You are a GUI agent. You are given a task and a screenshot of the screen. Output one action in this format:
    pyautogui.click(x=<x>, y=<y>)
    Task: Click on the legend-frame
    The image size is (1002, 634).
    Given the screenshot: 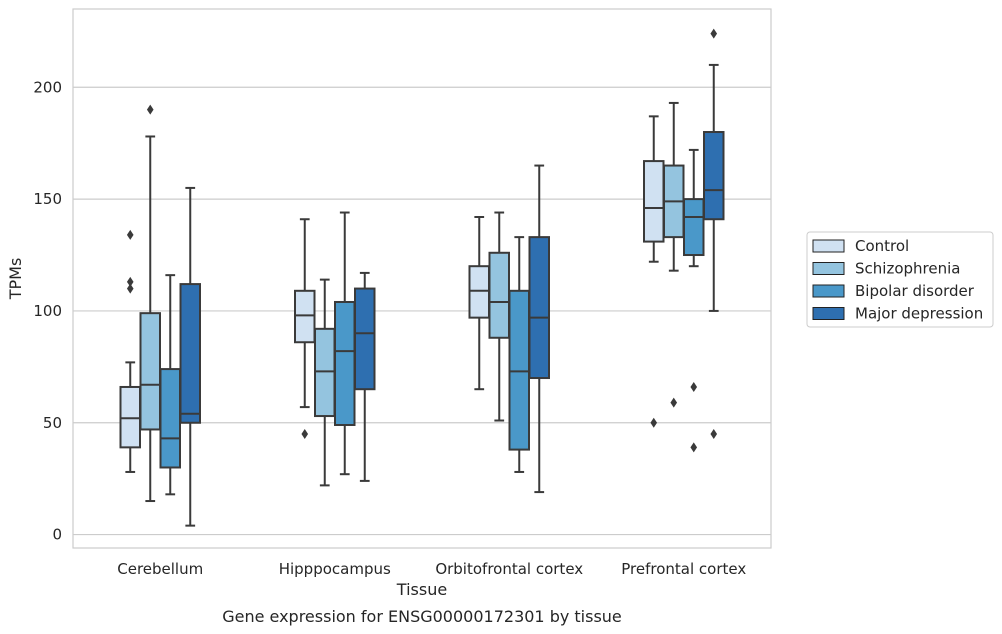 What is the action you would take?
    pyautogui.click(x=900, y=279)
    